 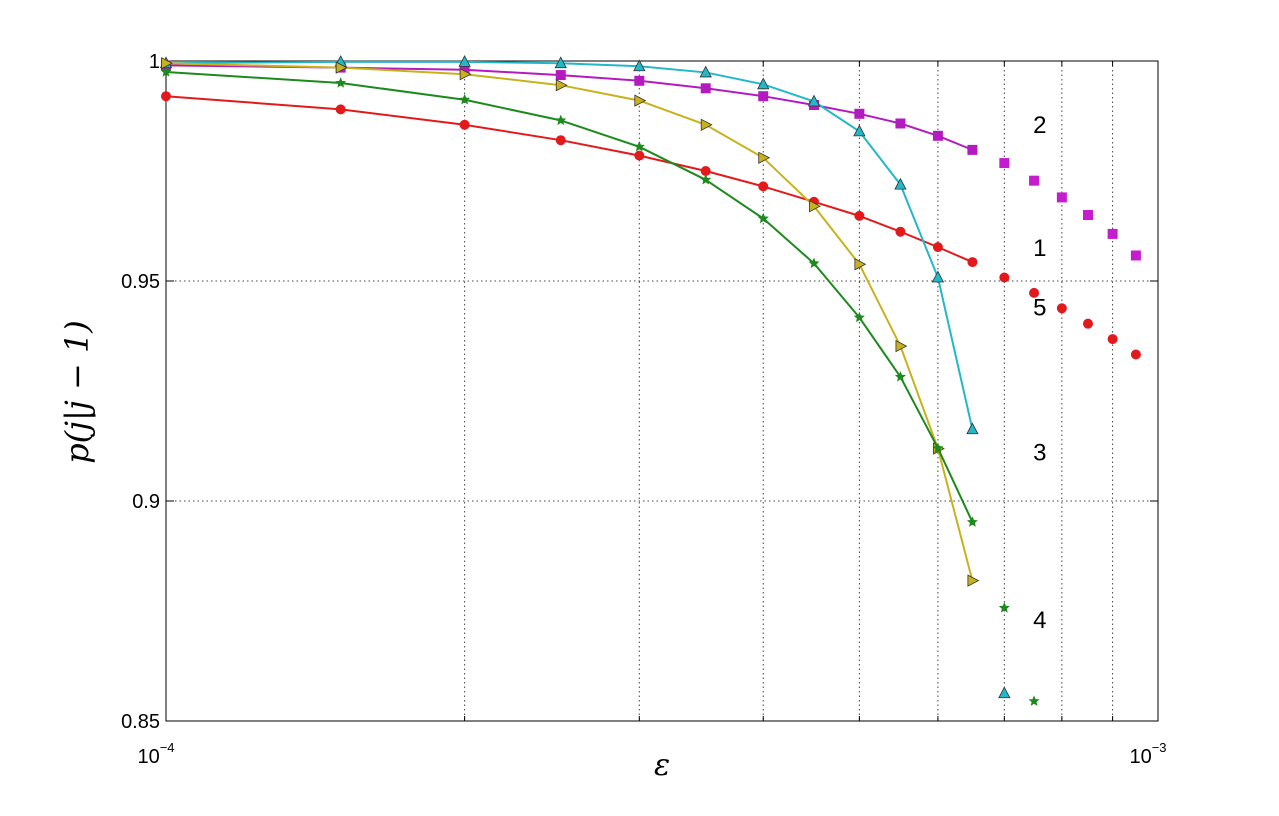 What do you see at coordinates (1039, 125) in the screenshot?
I see `curve-label: 2` at bounding box center [1039, 125].